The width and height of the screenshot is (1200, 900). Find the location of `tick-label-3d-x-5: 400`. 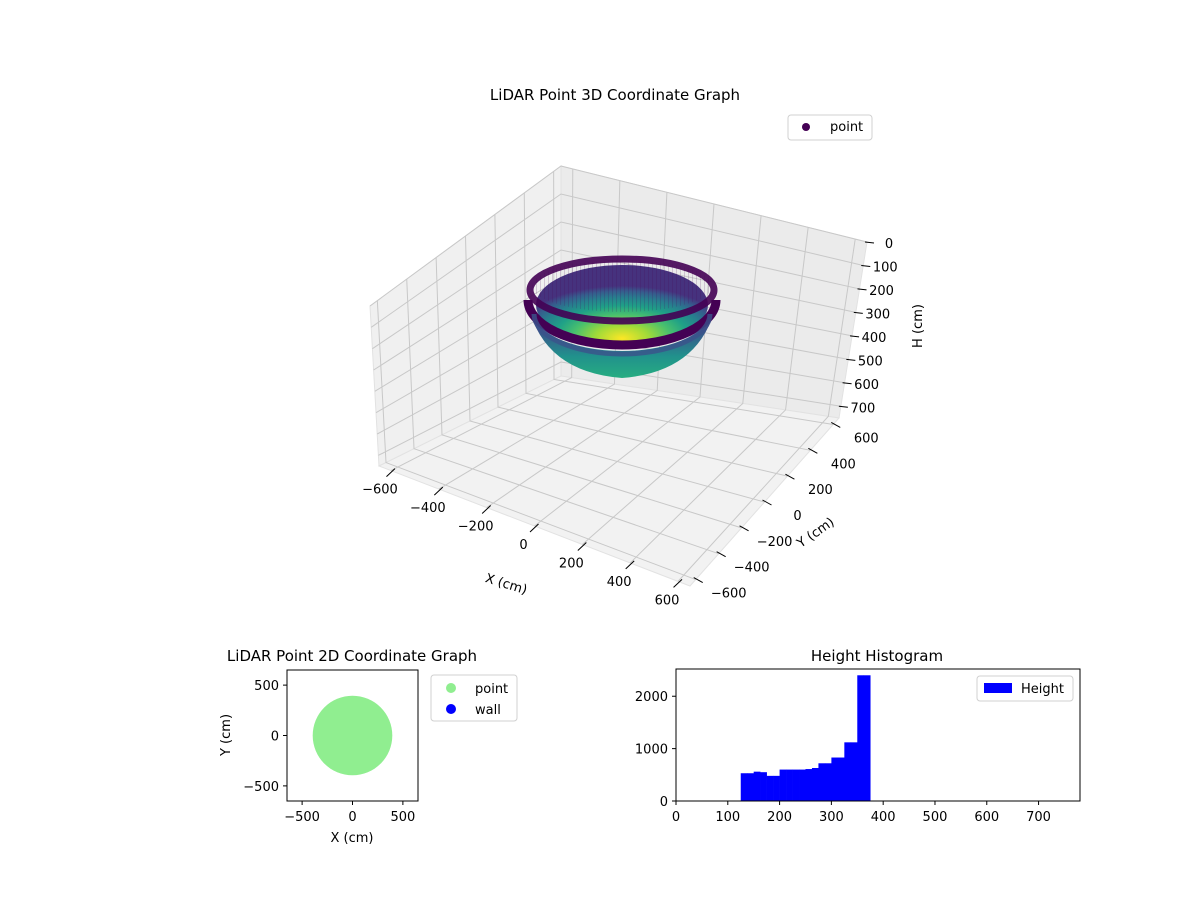

tick-label-3d-x-5: 400 is located at coordinates (619, 582).